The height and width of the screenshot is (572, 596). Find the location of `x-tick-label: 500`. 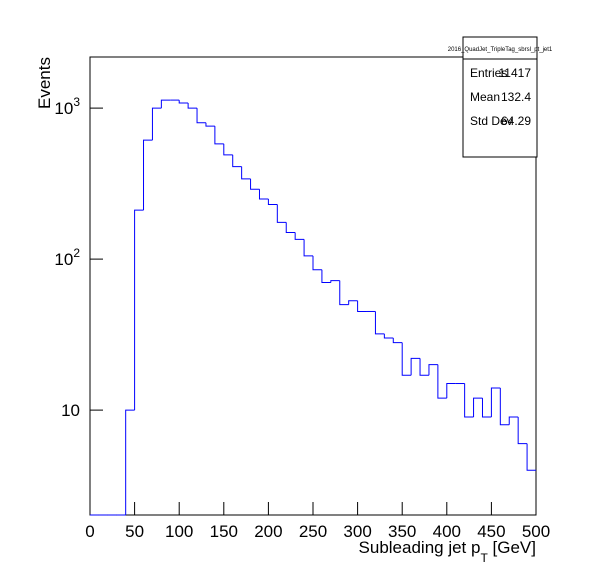

x-tick-label: 500 is located at coordinates (536, 531).